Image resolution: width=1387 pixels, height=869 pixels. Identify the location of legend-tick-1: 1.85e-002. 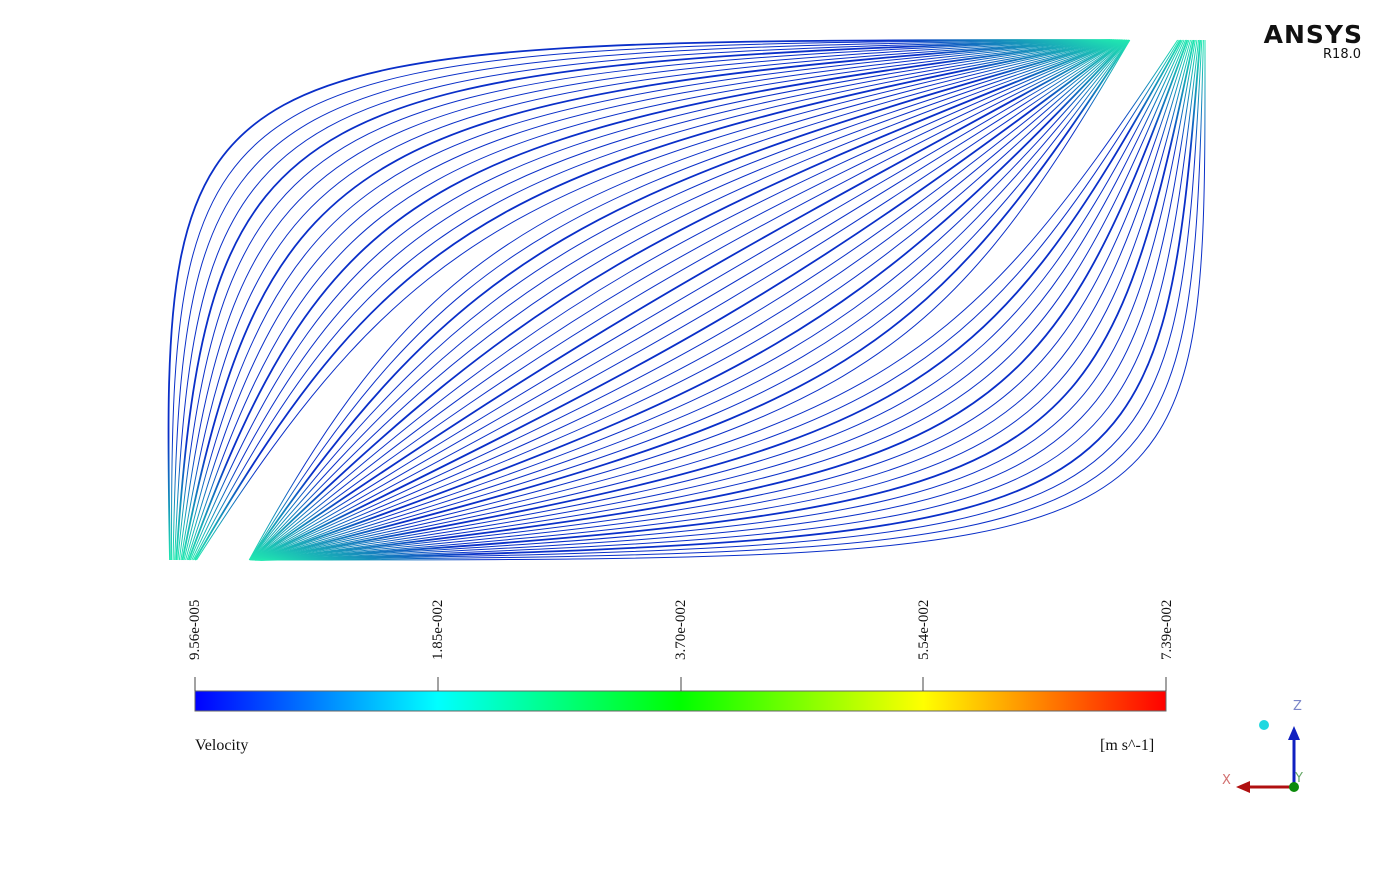
(438, 629).